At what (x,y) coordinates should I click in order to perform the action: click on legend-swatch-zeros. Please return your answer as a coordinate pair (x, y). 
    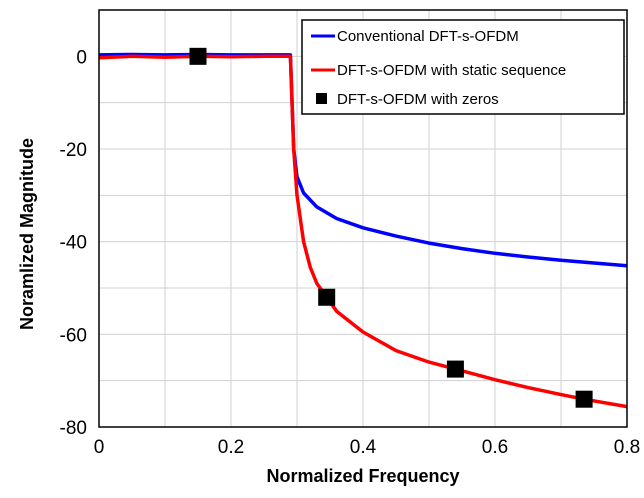
    Looking at the image, I should click on (321, 98).